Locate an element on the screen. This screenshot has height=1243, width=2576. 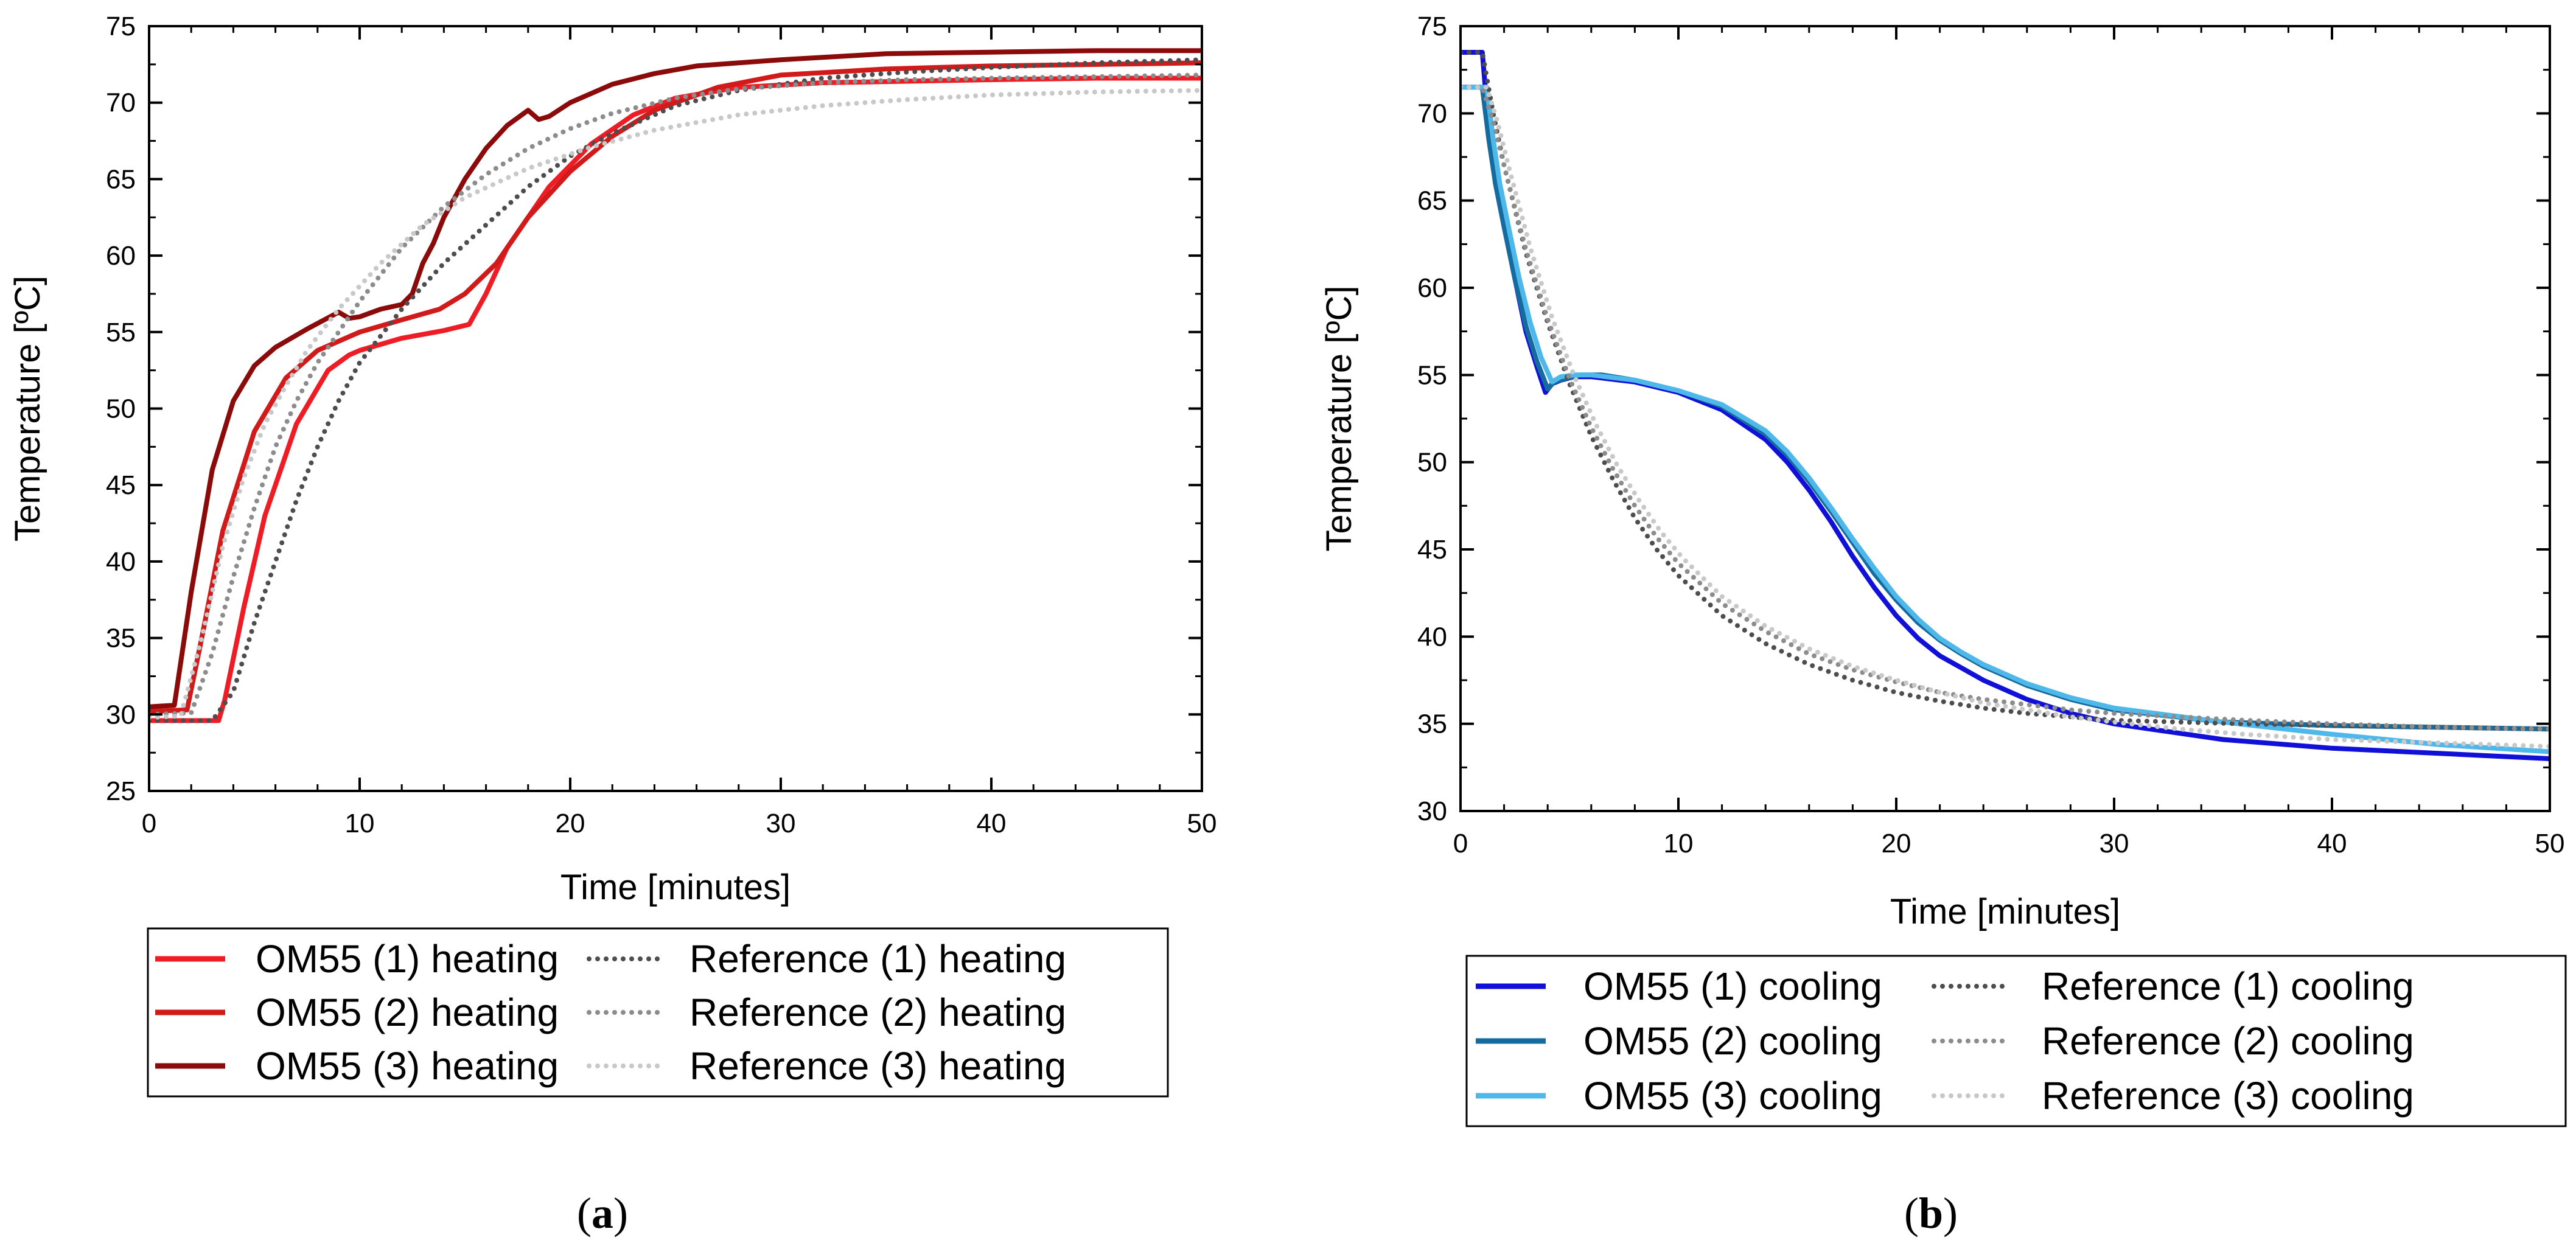
panel-caption: (b) is located at coordinates (1931, 1213).